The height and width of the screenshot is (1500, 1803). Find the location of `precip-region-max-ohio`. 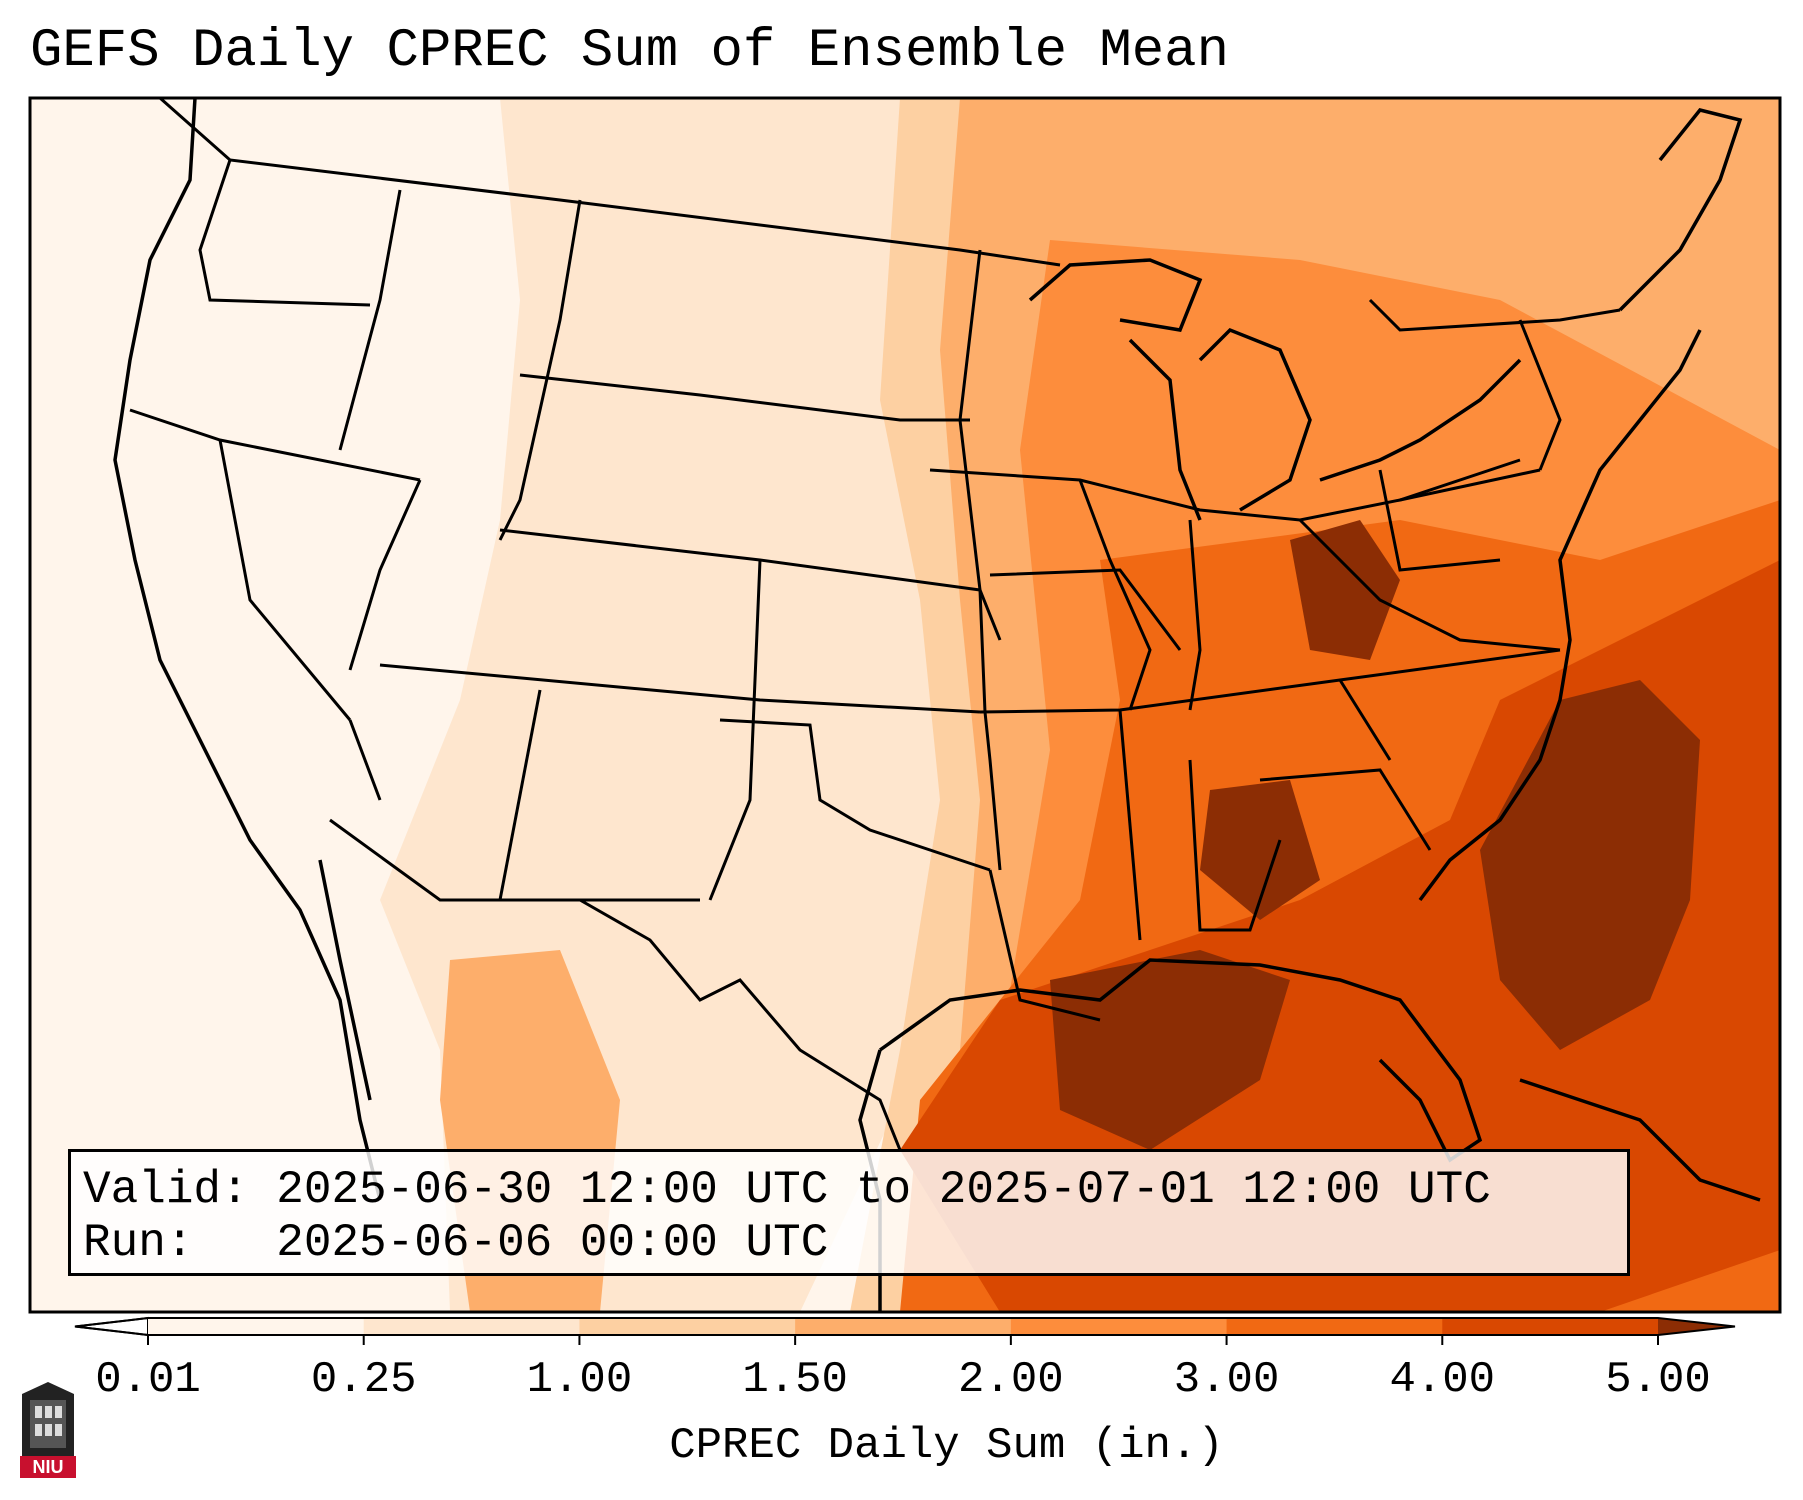

precip-region-max-ohio is located at coordinates (1345, 590).